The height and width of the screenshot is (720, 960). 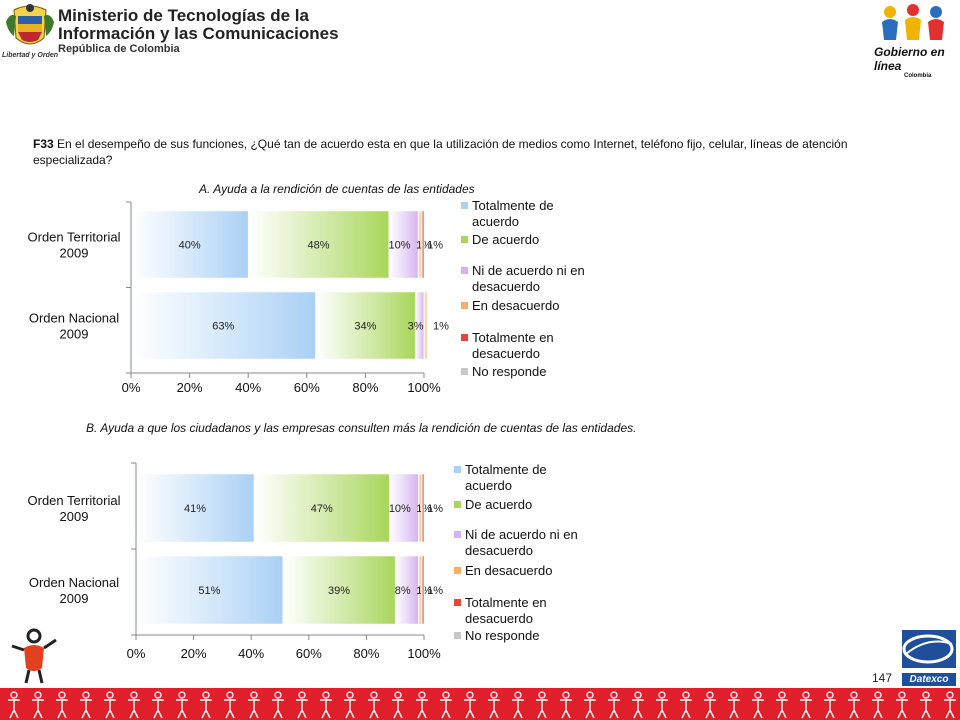 I want to click on data-label: 8%, so click(x=403, y=591).